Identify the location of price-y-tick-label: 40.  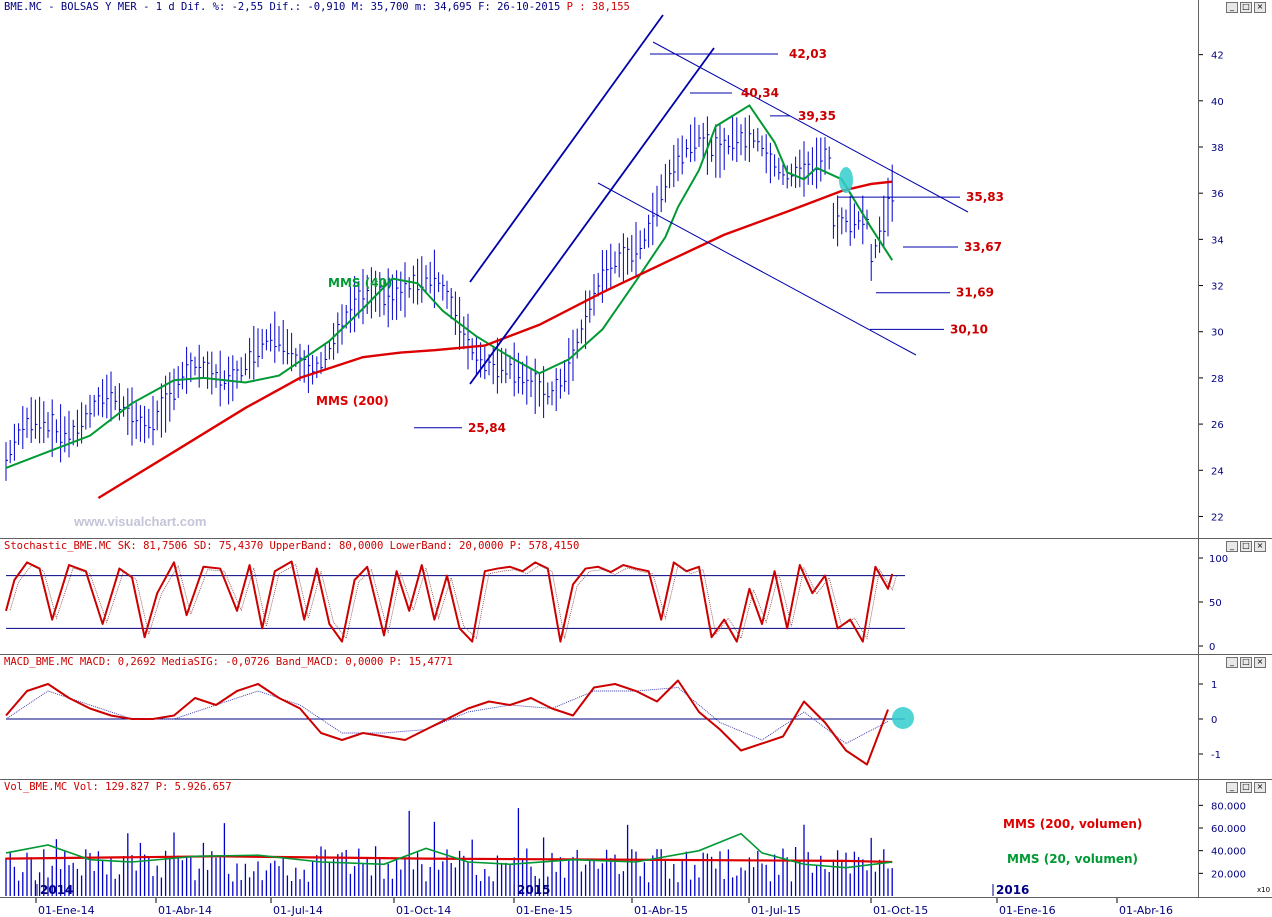
(1217, 102).